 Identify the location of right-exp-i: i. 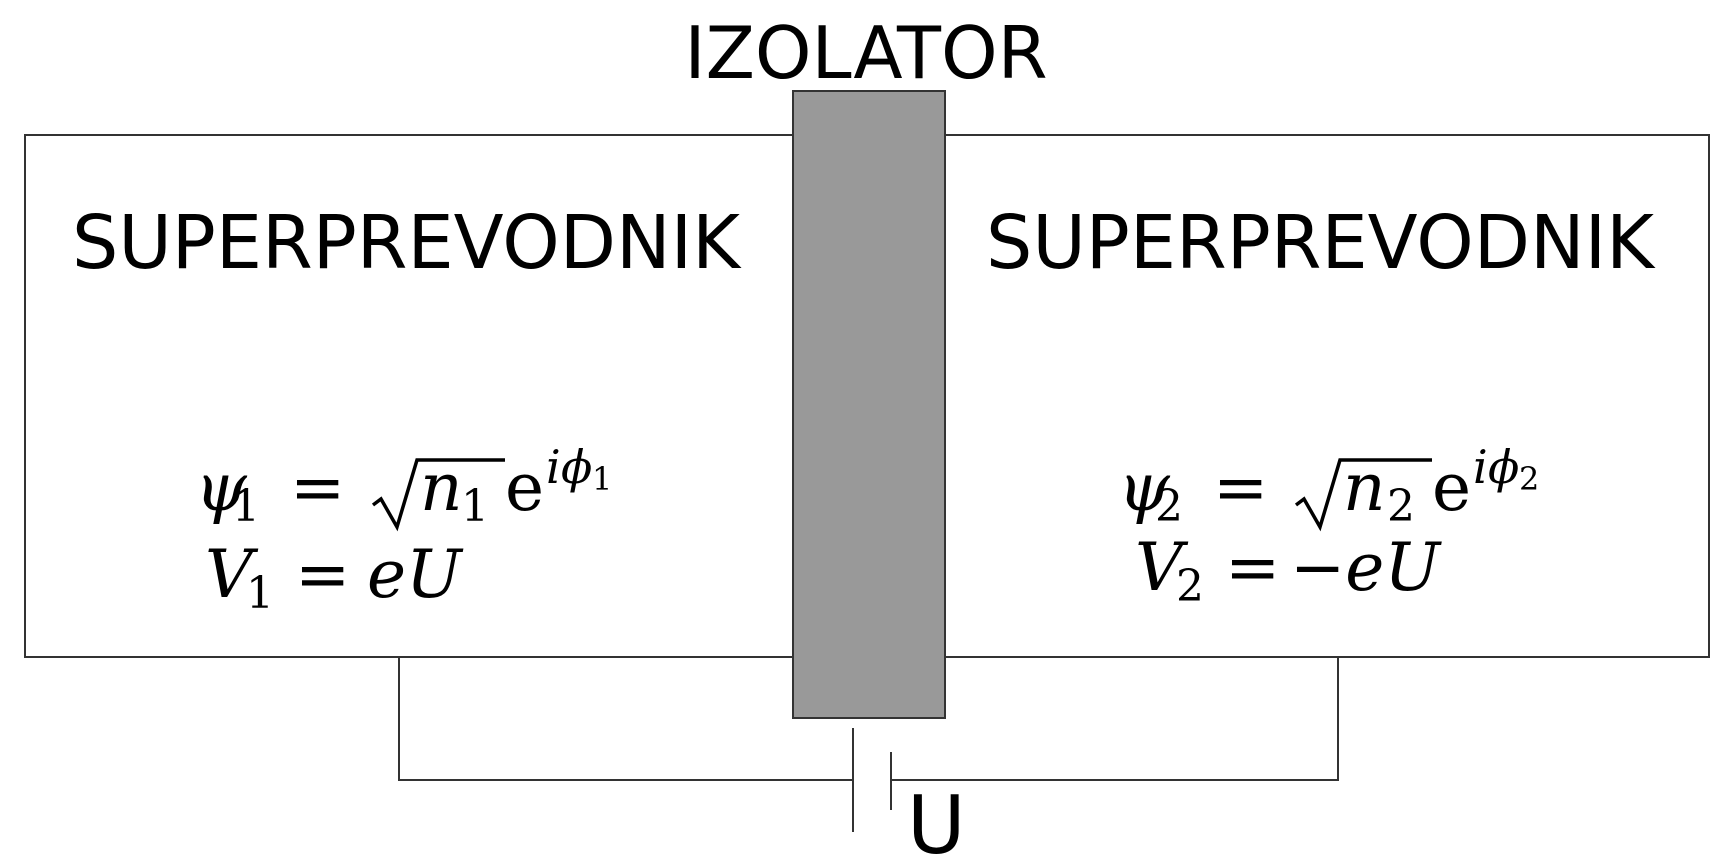
(1480, 467).